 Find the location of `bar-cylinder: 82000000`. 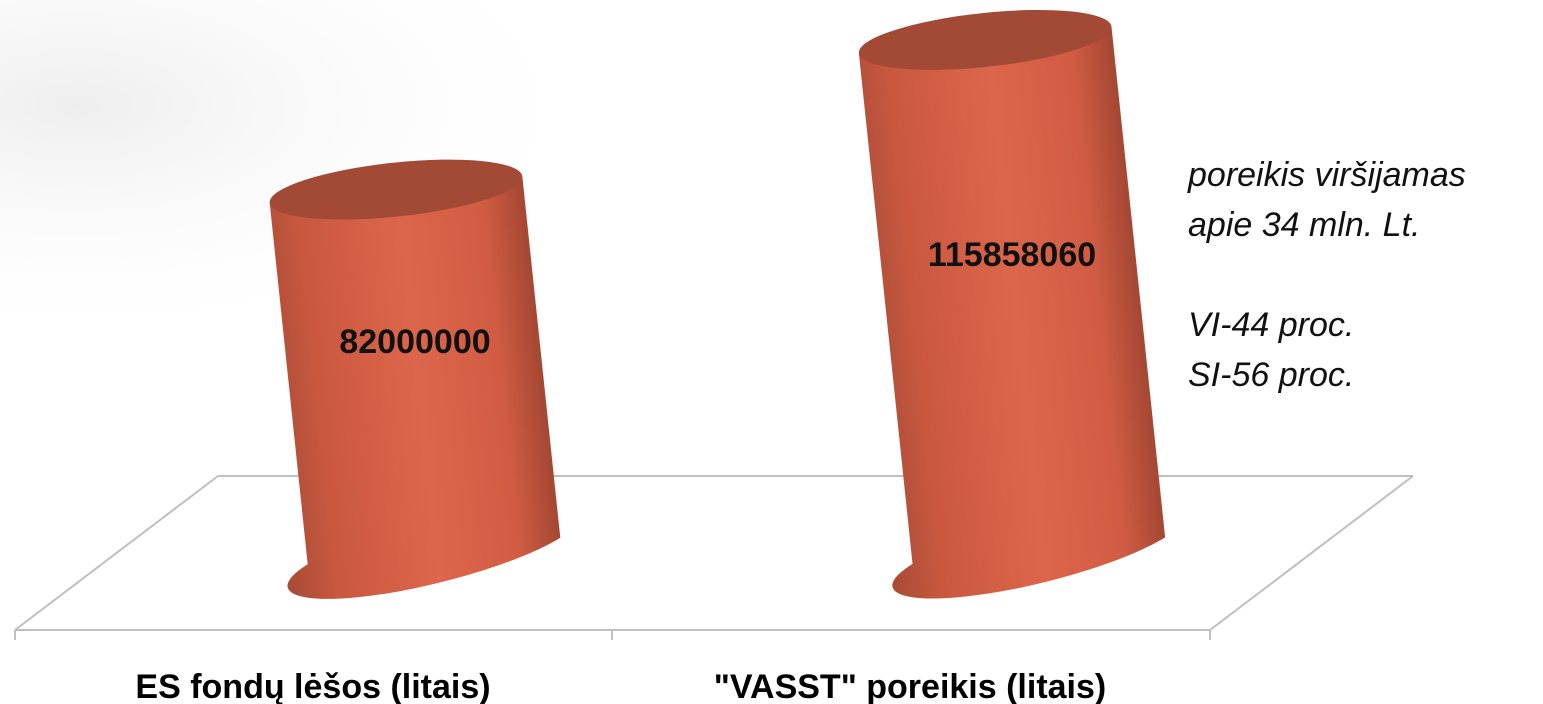

bar-cylinder: 82000000 is located at coordinates (415, 379).